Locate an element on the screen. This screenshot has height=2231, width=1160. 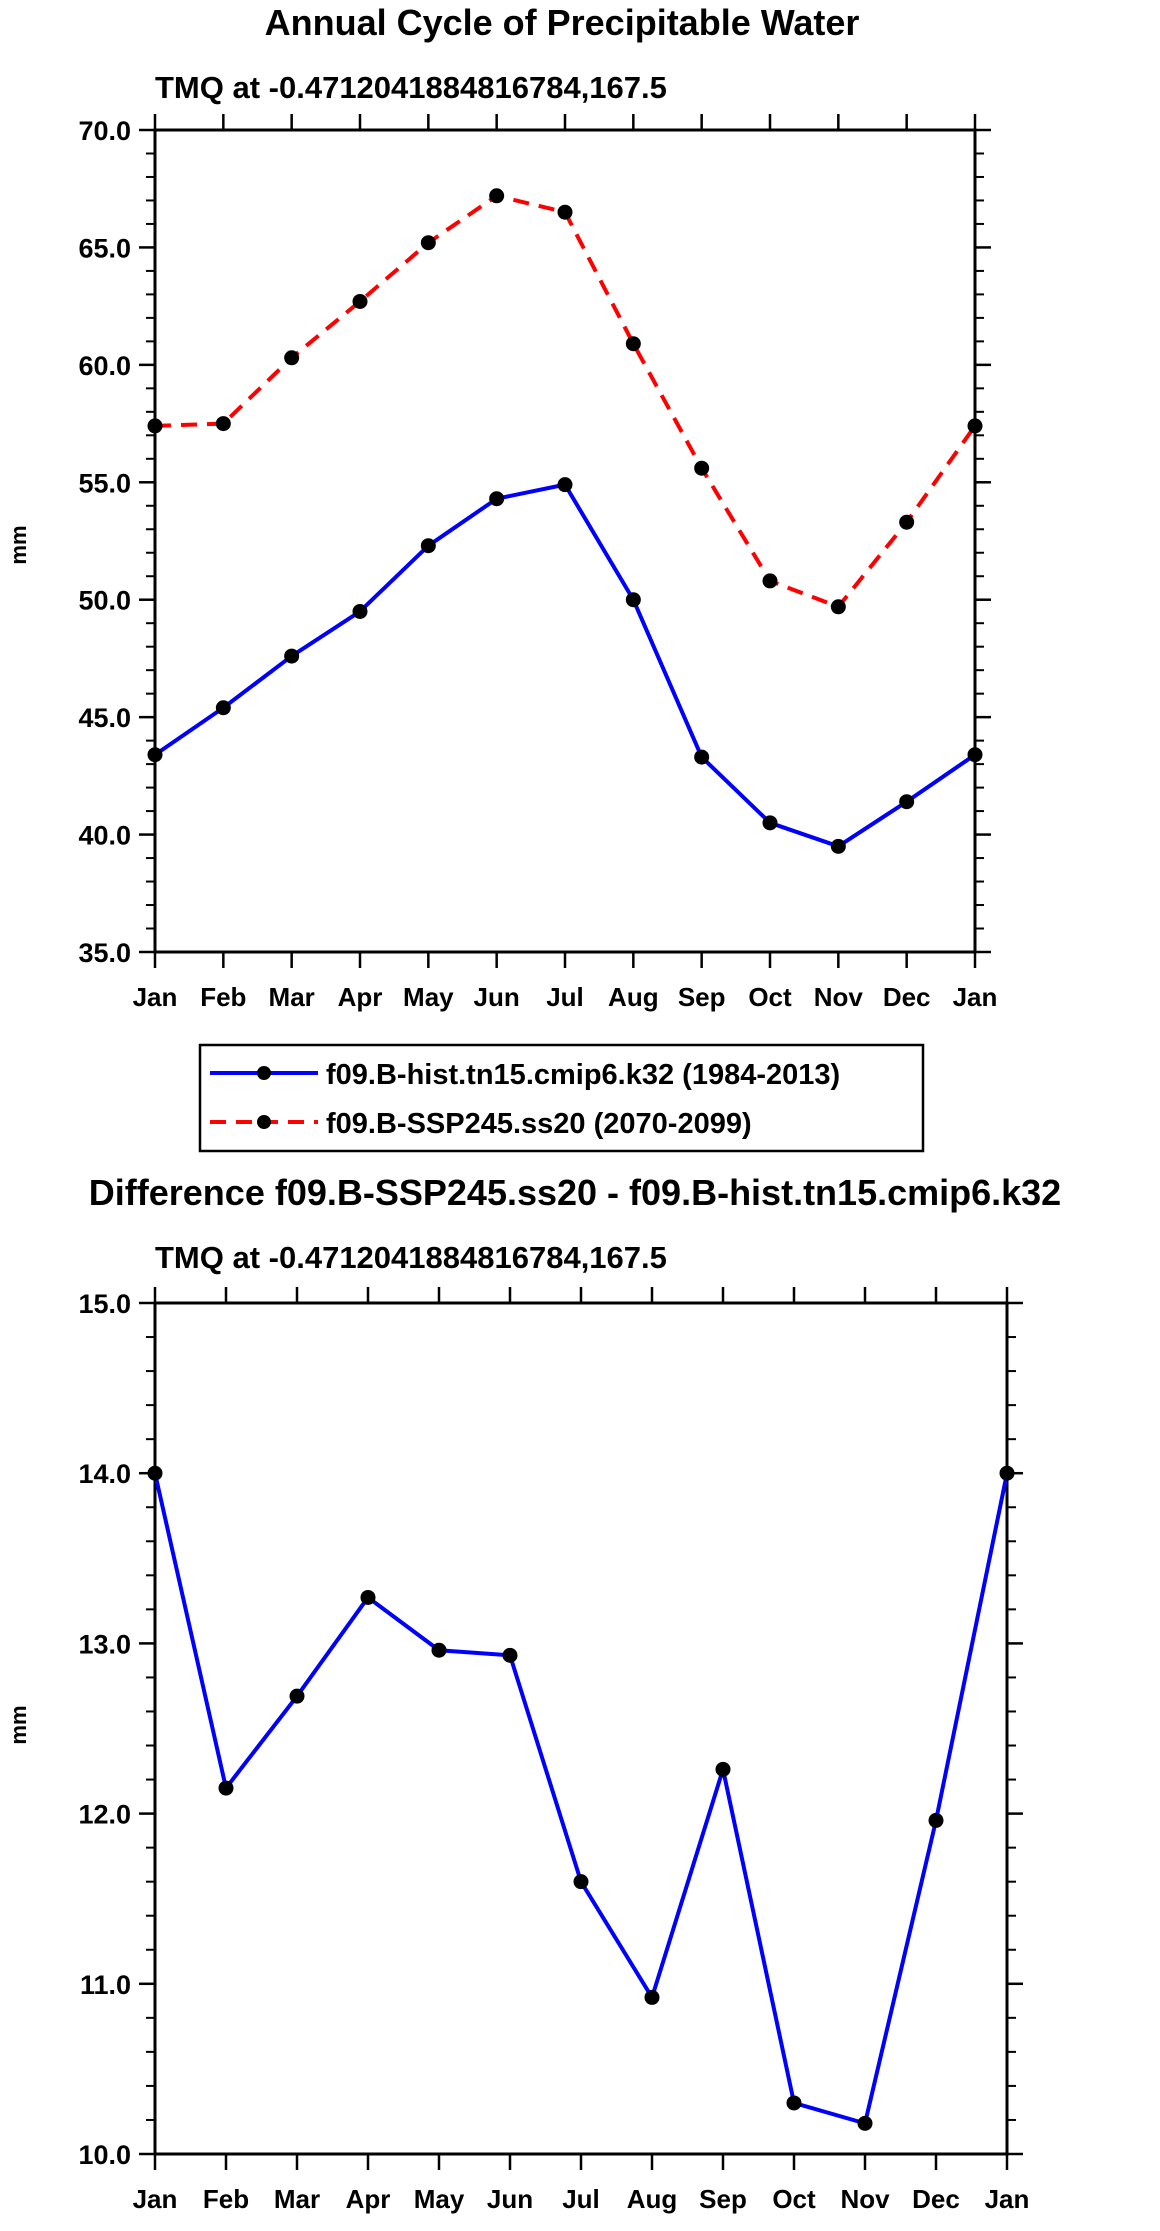
y-tick-label: 14.0 is located at coordinates (104, 1474).